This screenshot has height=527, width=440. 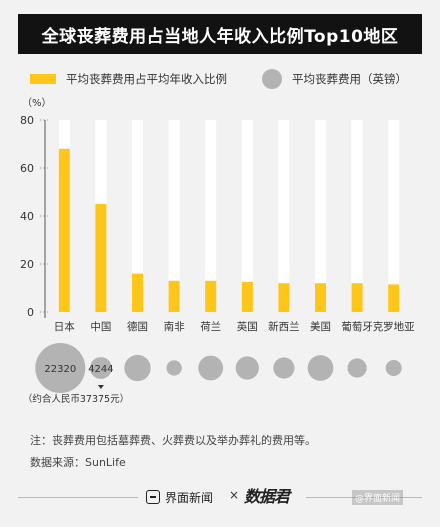 I want to click on chart-note: 注：丧葬费用包括墓葬费、火葬费以及举办葬礼的费用等。, so click(x=173, y=440).